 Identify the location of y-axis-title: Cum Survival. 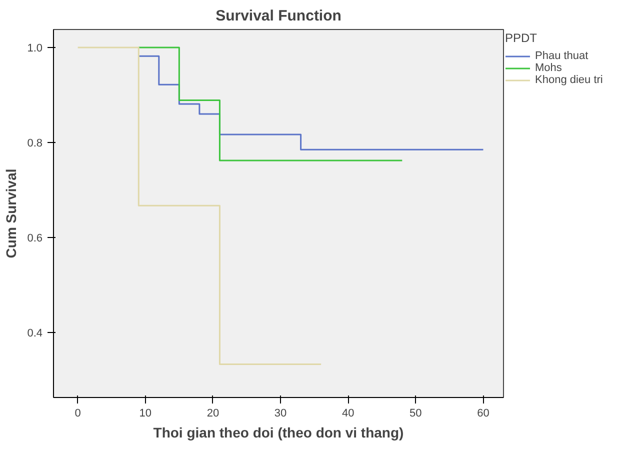
(11, 213).